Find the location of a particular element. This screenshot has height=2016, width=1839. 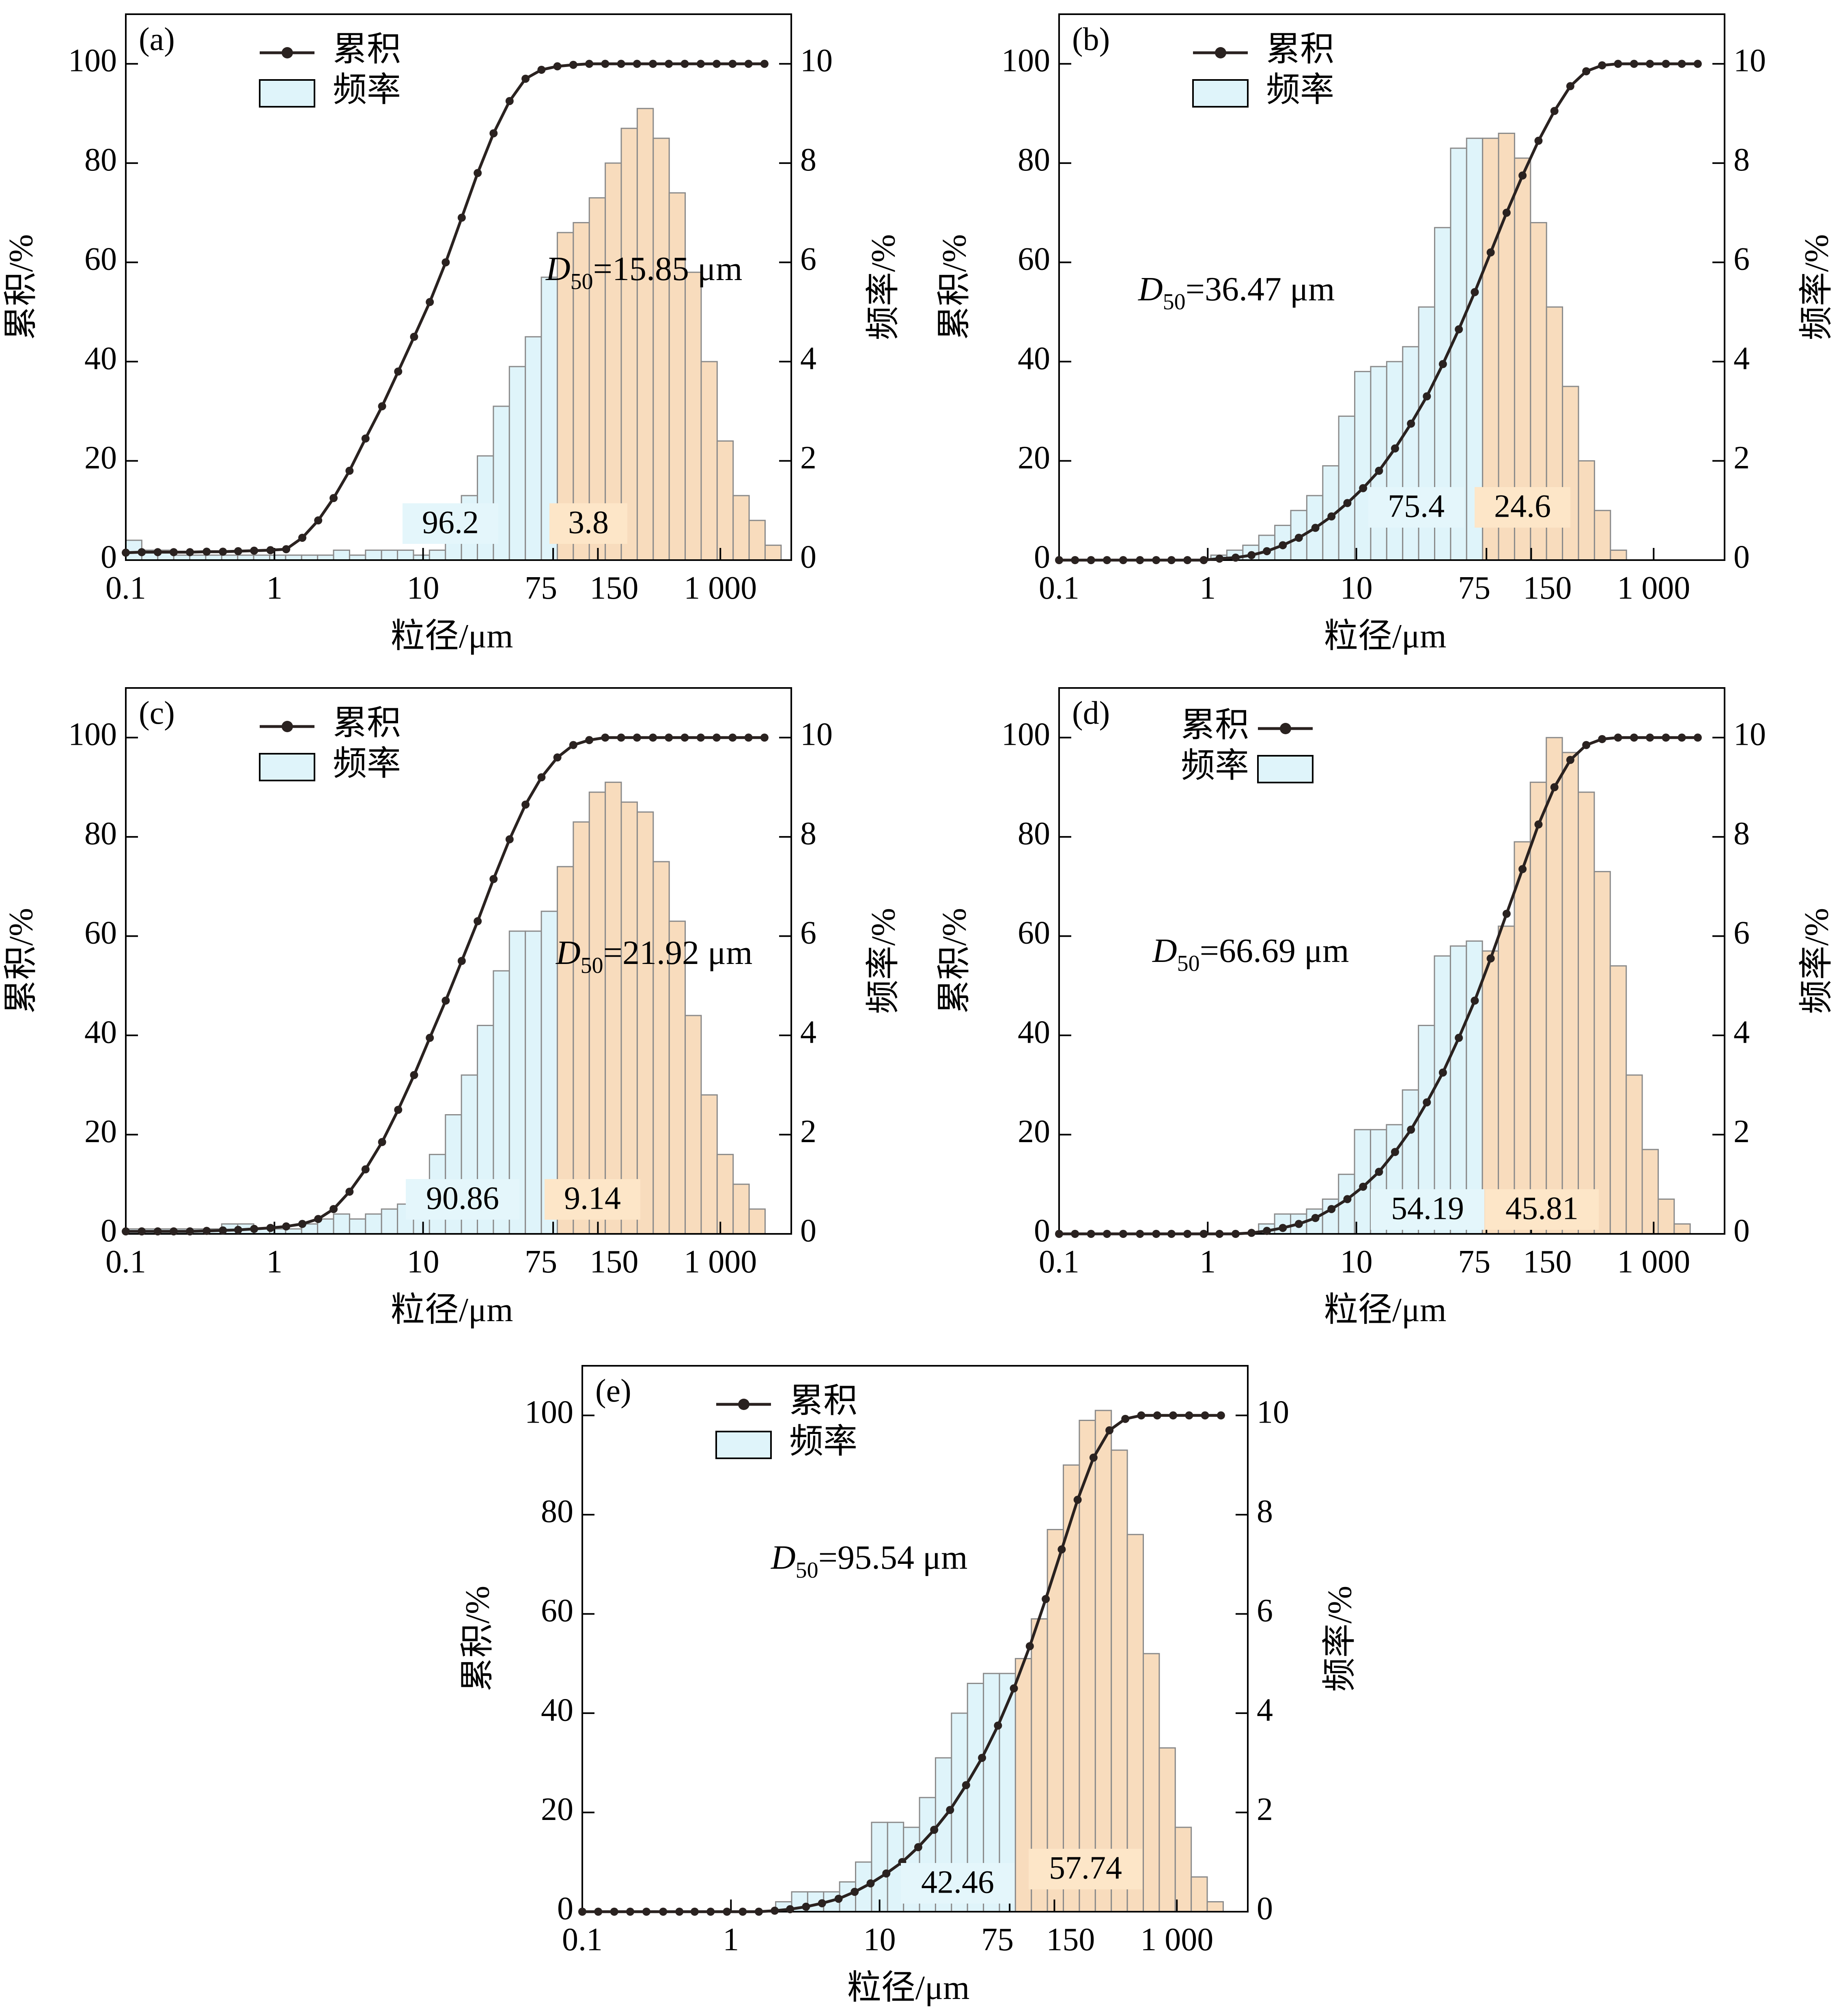

coarse-percent-label: 24.6 is located at coordinates (1522, 506).